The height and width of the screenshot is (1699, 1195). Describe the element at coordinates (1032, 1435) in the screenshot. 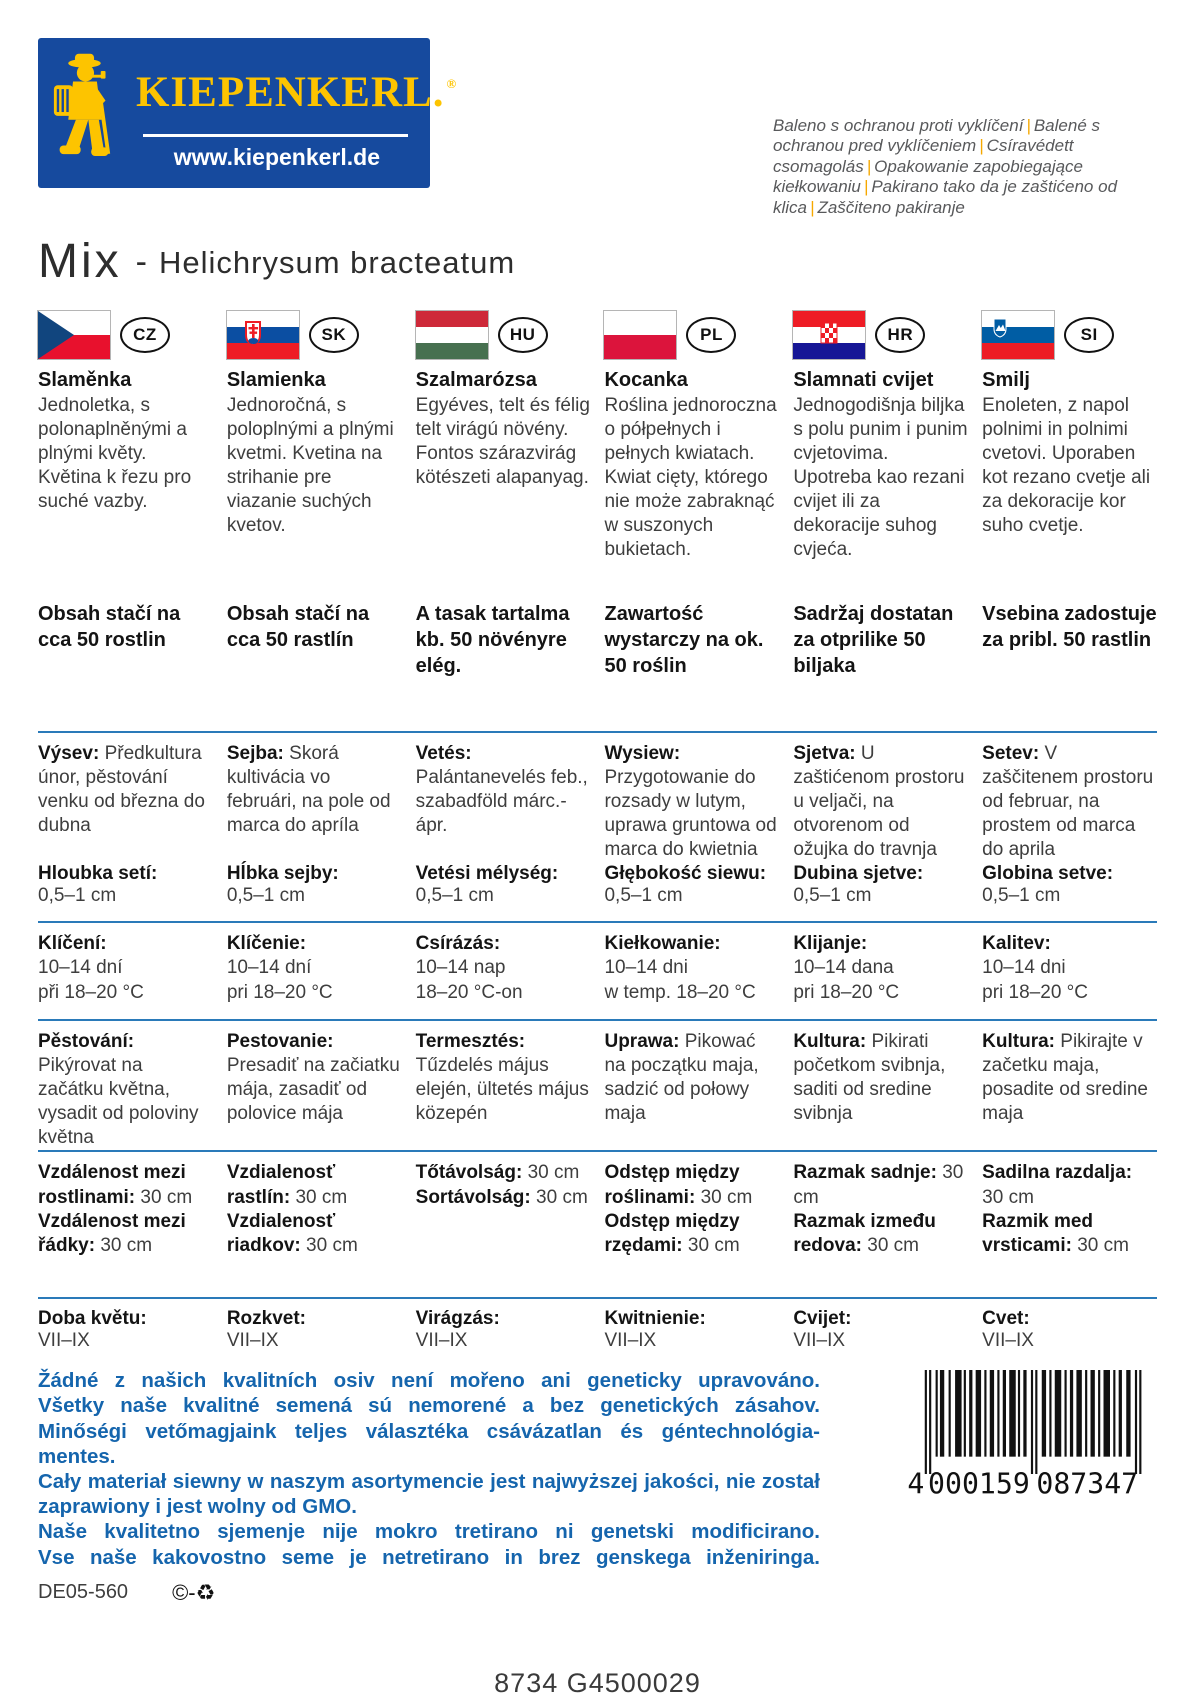

I see `barcode: 4 000159 087347` at that location.